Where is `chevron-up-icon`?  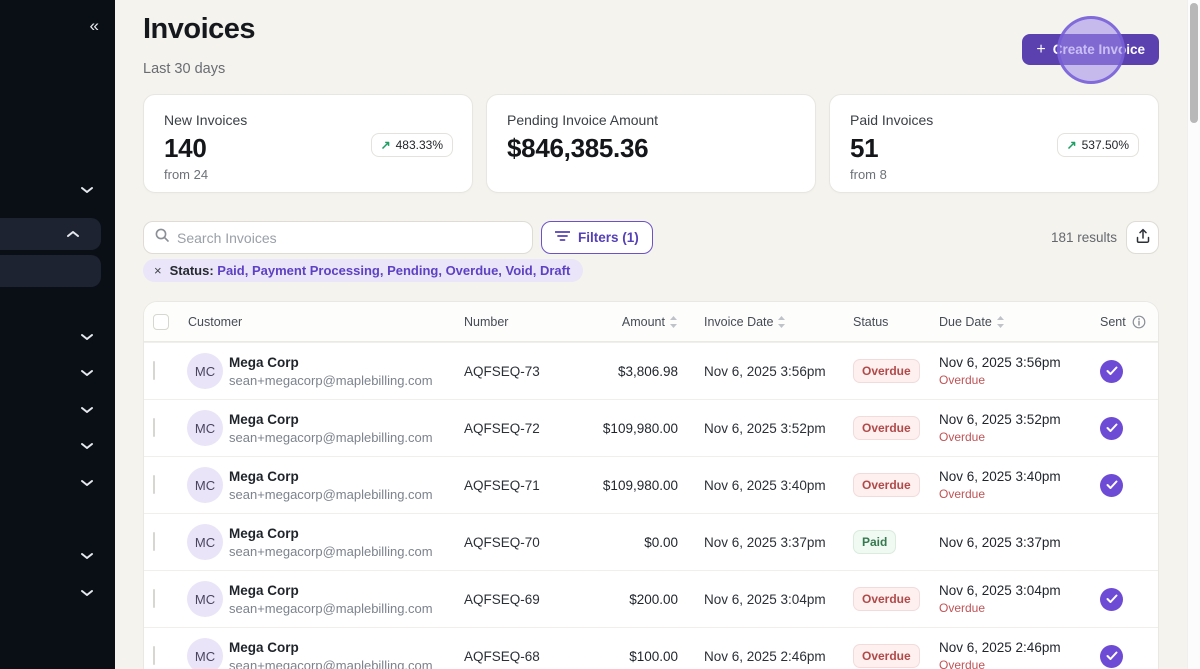 chevron-up-icon is located at coordinates (73, 234).